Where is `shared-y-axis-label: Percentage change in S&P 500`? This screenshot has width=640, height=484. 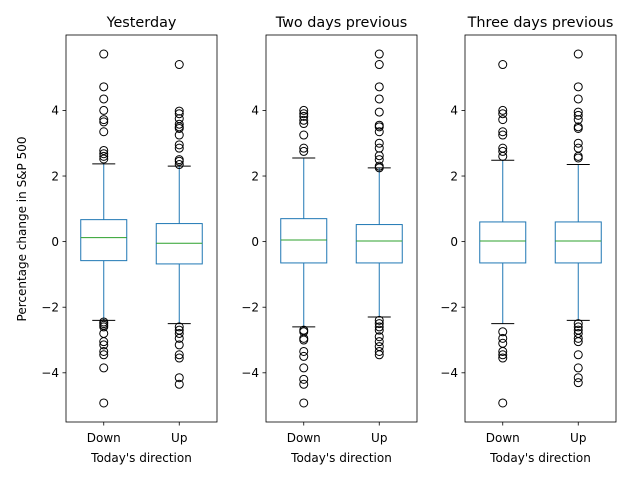 shared-y-axis-label: Percentage change in S&P 500 is located at coordinates (22, 229).